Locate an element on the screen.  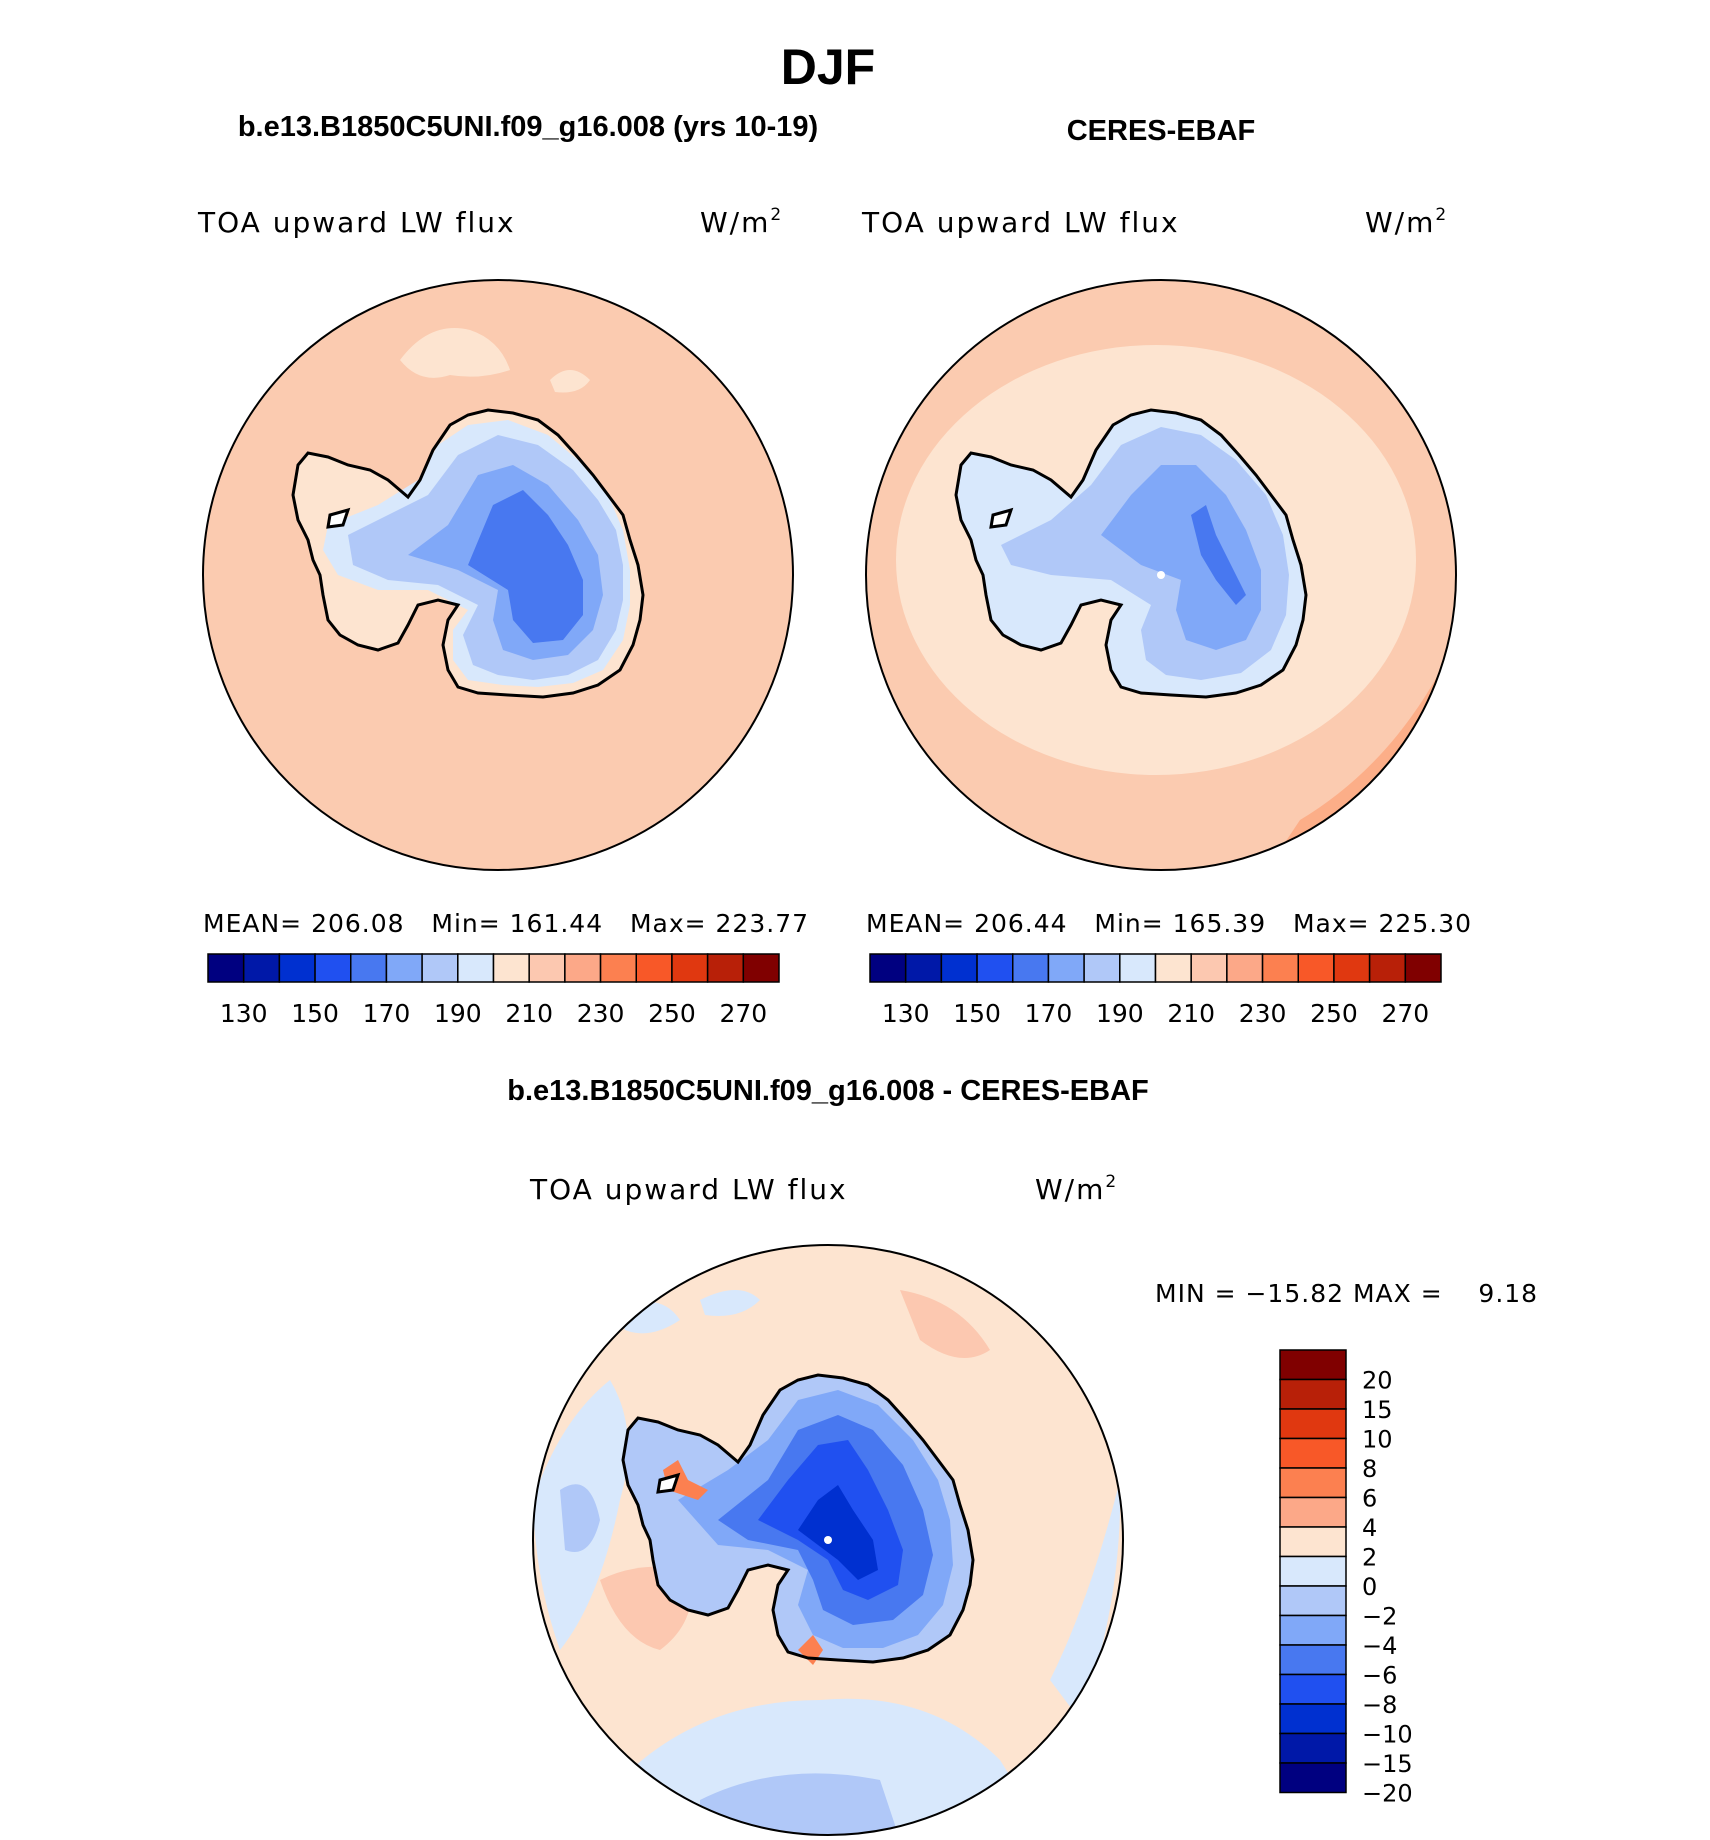
colorbar-obs-tick-label: 250 is located at coordinates (1334, 1013).